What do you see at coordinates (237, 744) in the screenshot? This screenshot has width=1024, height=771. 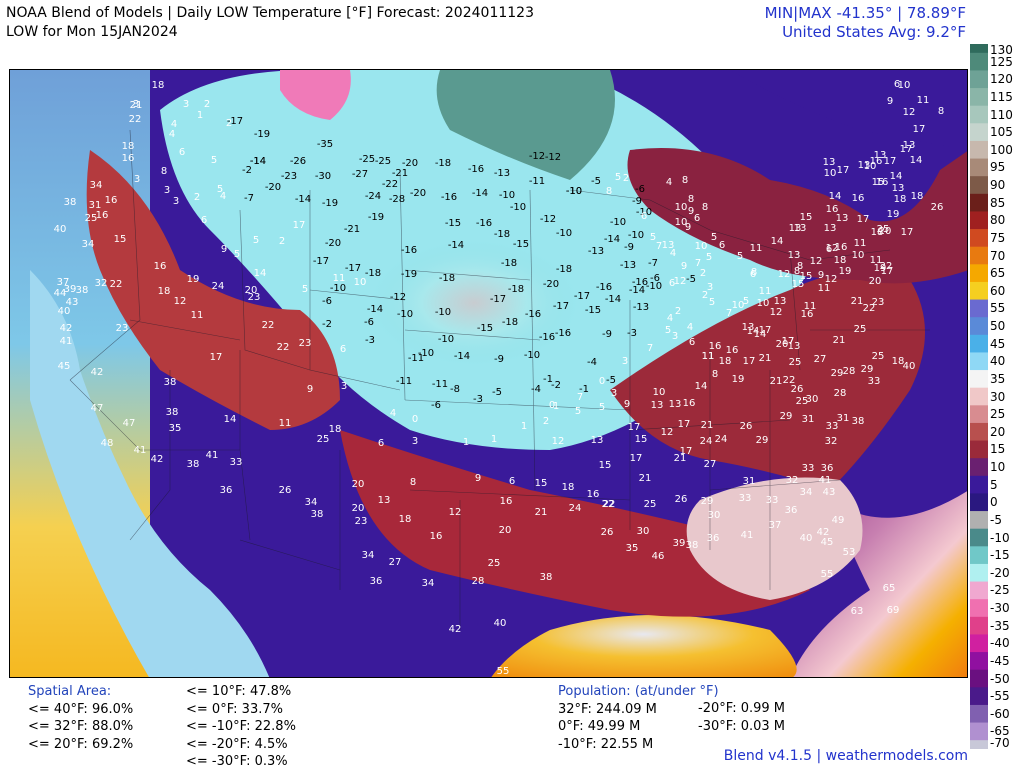 I see `spatial-area-stat: <= -20°F: 4.5%` at bounding box center [237, 744].